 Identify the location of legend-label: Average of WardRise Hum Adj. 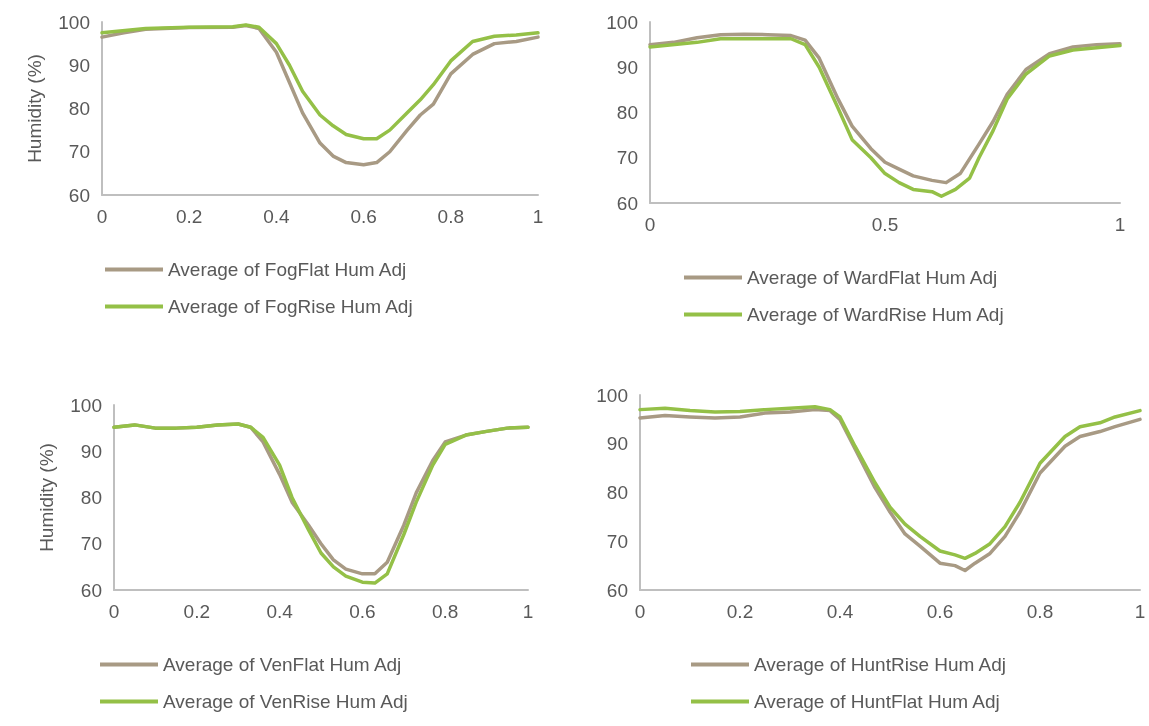
(875, 314).